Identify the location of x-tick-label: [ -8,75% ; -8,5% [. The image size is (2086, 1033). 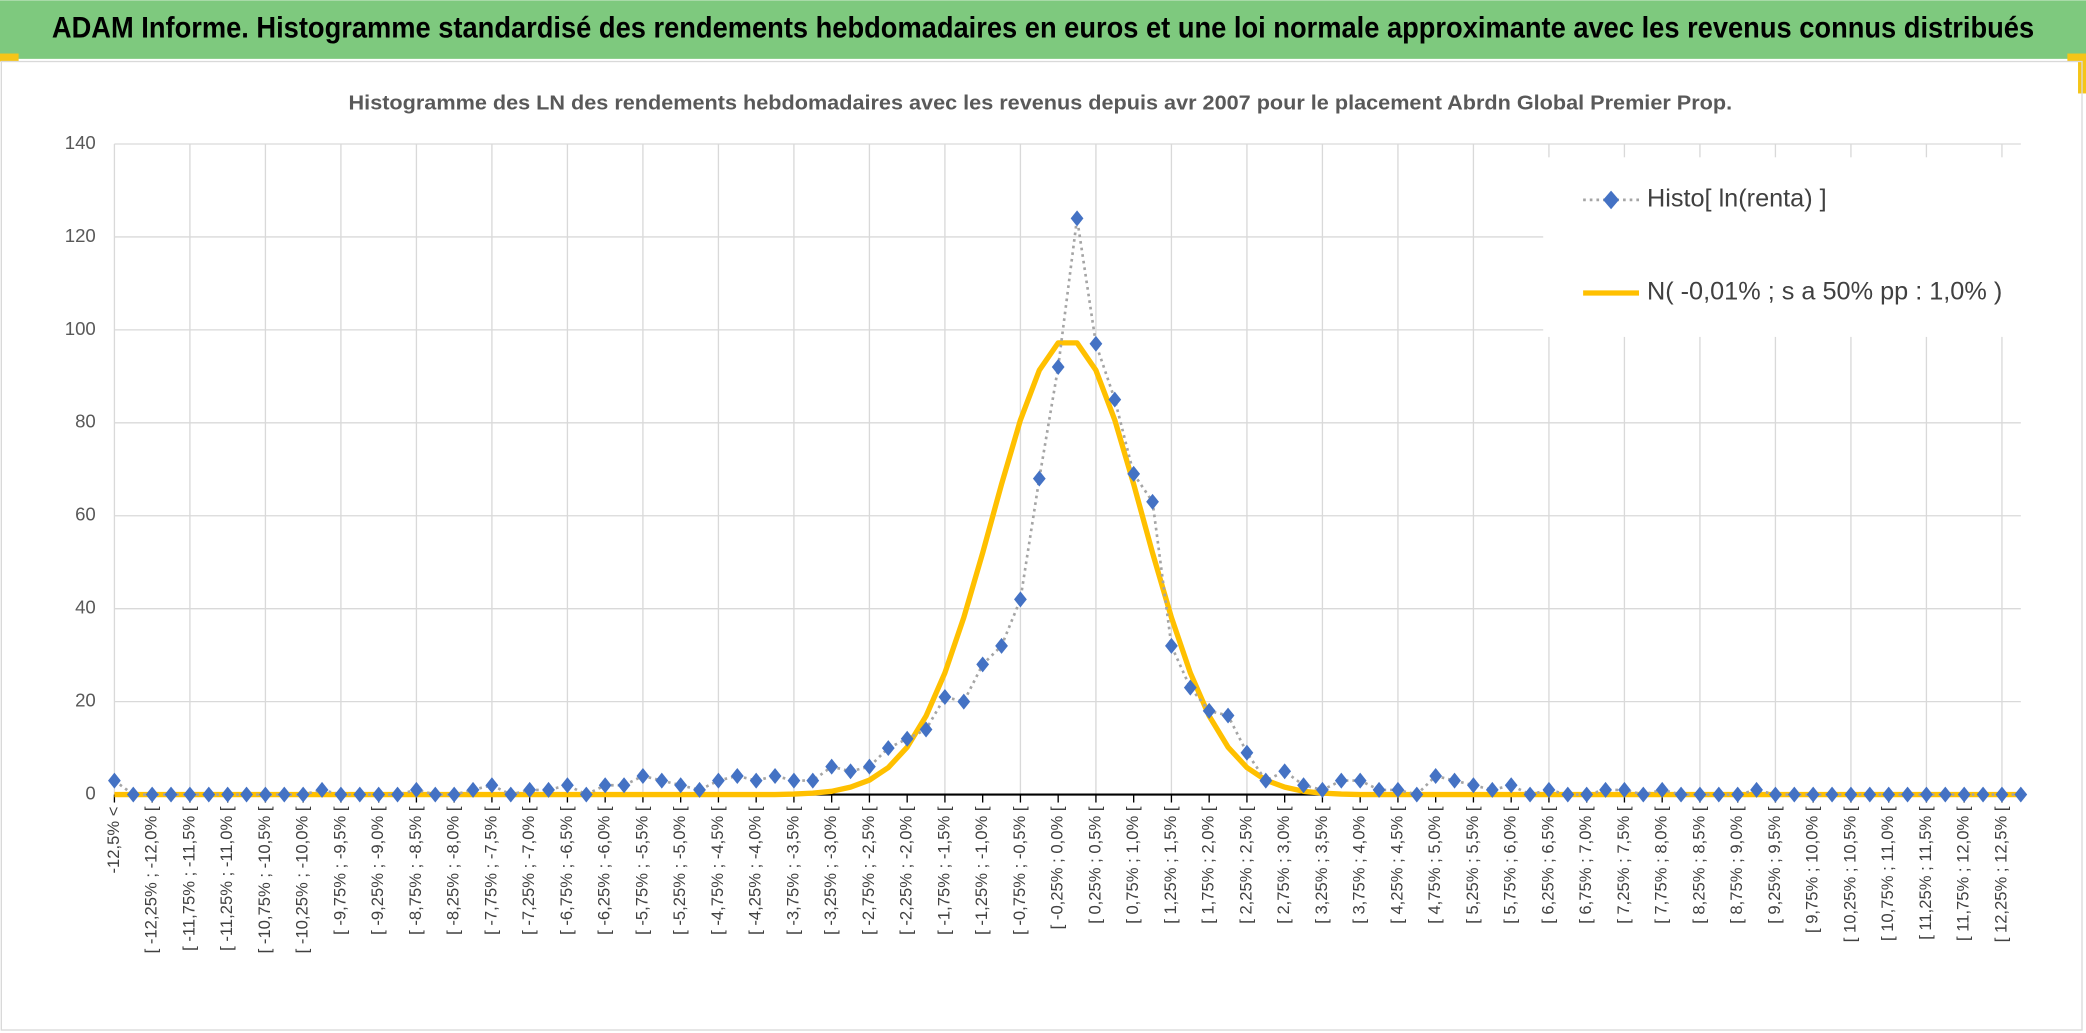
(415, 870).